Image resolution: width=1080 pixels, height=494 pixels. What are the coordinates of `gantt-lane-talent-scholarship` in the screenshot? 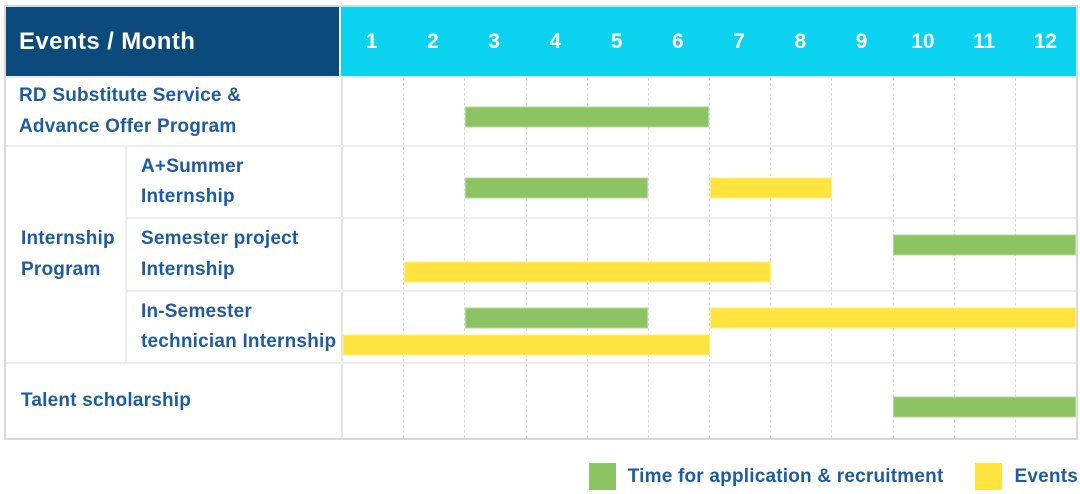 It's located at (708, 400).